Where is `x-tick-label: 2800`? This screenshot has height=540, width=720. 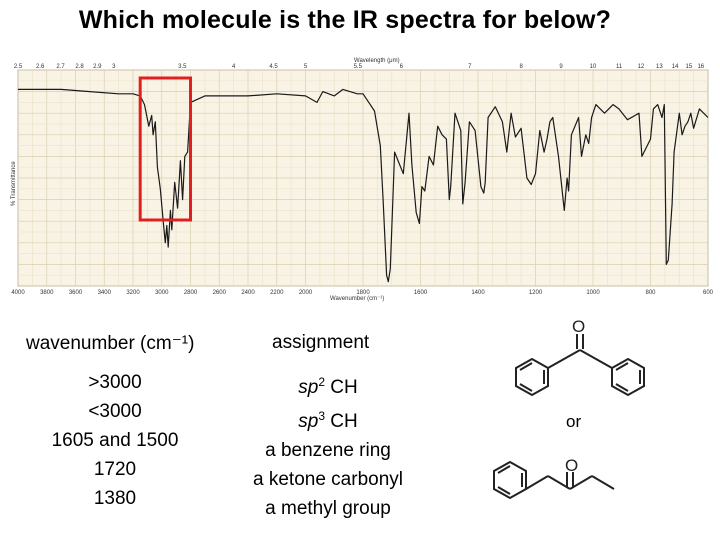
x-tick-label: 2800 is located at coordinates (191, 293).